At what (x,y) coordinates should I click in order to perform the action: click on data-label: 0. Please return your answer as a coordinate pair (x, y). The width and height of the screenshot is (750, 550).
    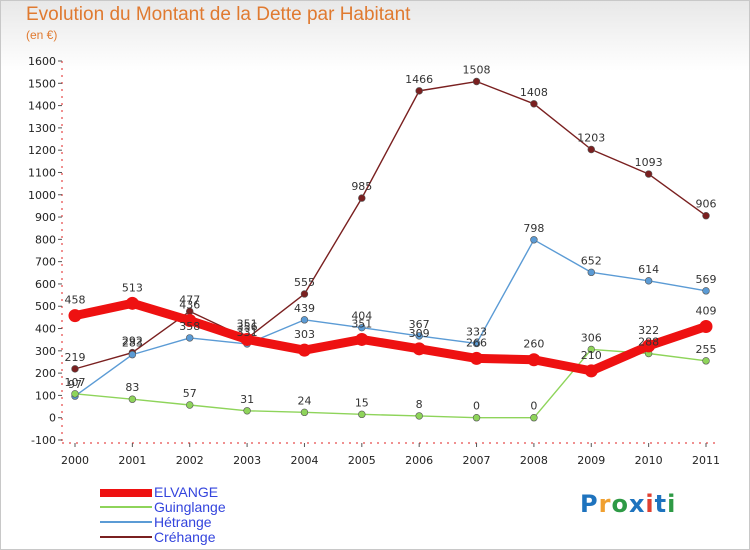
    Looking at the image, I should click on (533, 406).